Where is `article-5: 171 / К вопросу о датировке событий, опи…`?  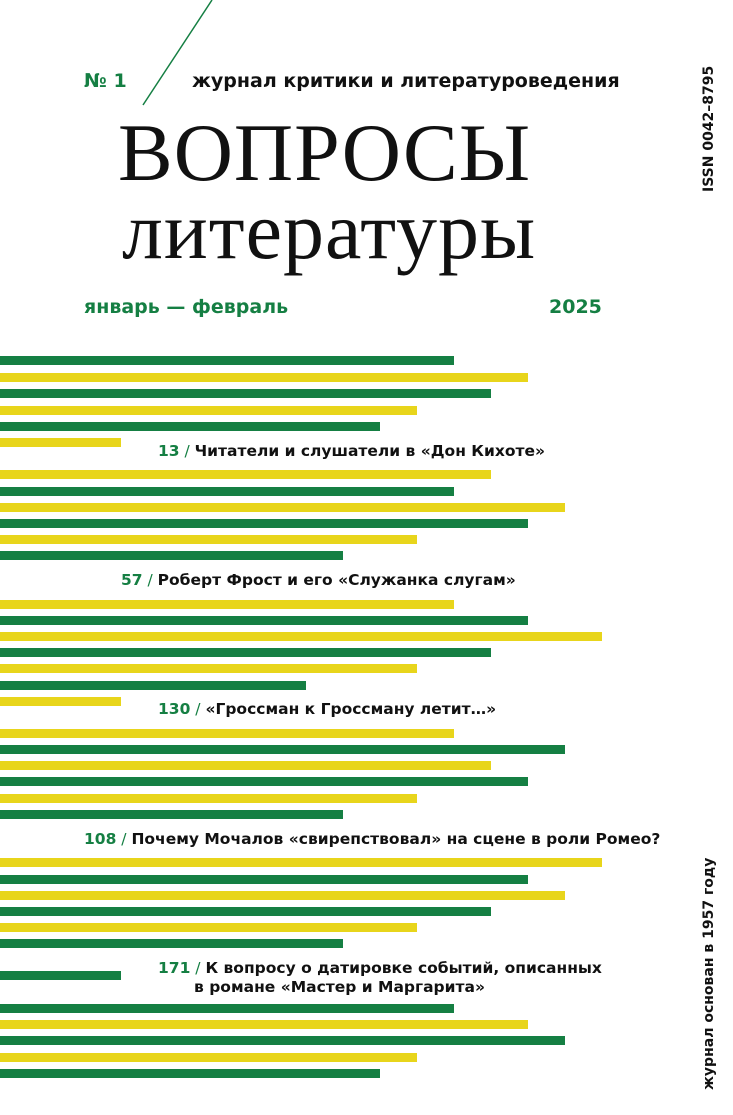 article-5: 171 / К вопросу о датировке событий, опи… is located at coordinates (380, 977).